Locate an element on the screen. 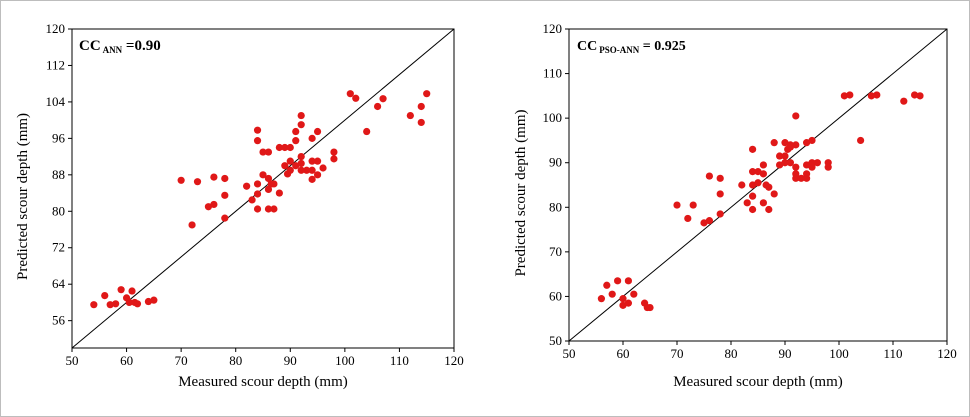 Image resolution: width=970 pixels, height=417 pixels. x-tick-label: 80 is located at coordinates (235, 360).